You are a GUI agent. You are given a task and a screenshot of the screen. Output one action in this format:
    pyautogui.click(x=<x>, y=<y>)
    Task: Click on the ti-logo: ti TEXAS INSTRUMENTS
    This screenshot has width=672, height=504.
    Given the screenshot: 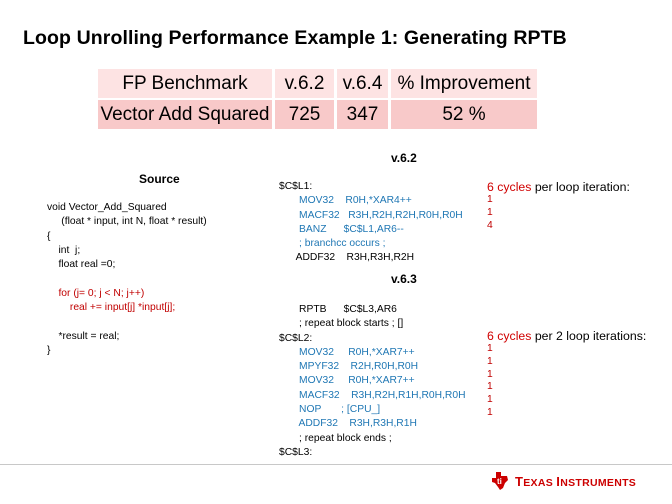 What is the action you would take?
    pyautogui.click(x=563, y=481)
    